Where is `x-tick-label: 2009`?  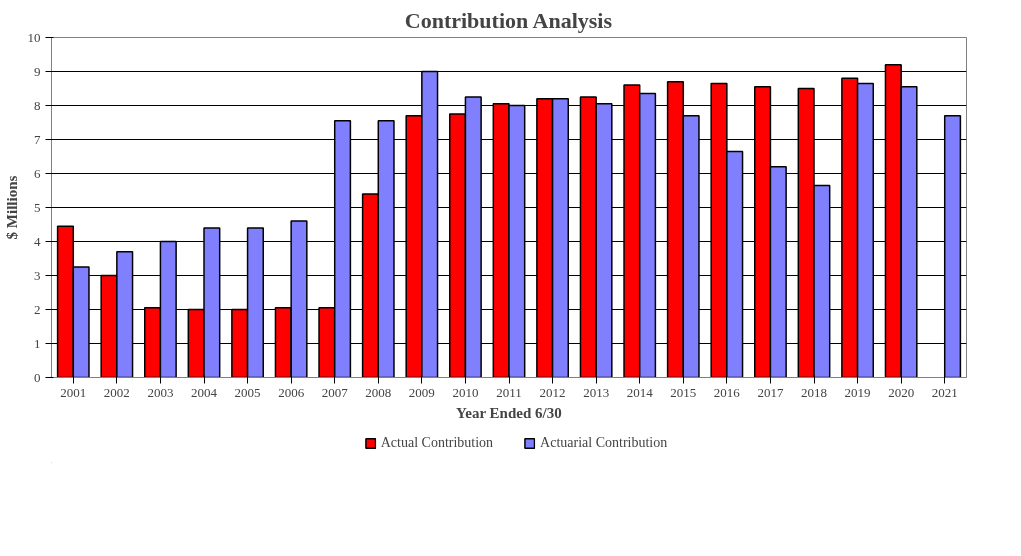 x-tick-label: 2009 is located at coordinates (421, 392).